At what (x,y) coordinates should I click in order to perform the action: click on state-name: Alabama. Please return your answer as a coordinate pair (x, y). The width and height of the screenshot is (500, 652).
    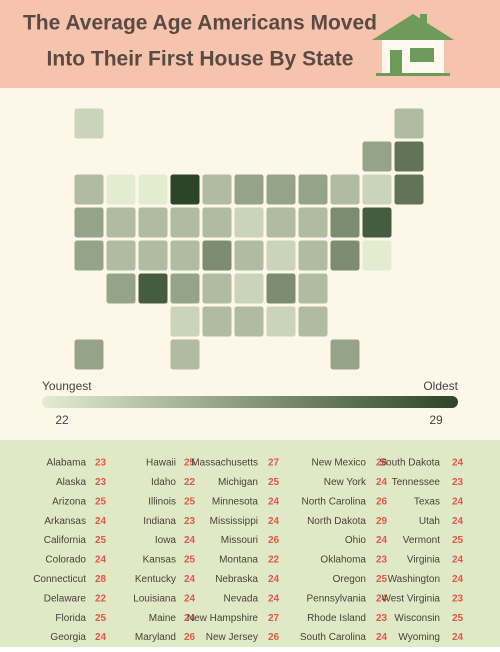
    Looking at the image, I should click on (67, 463).